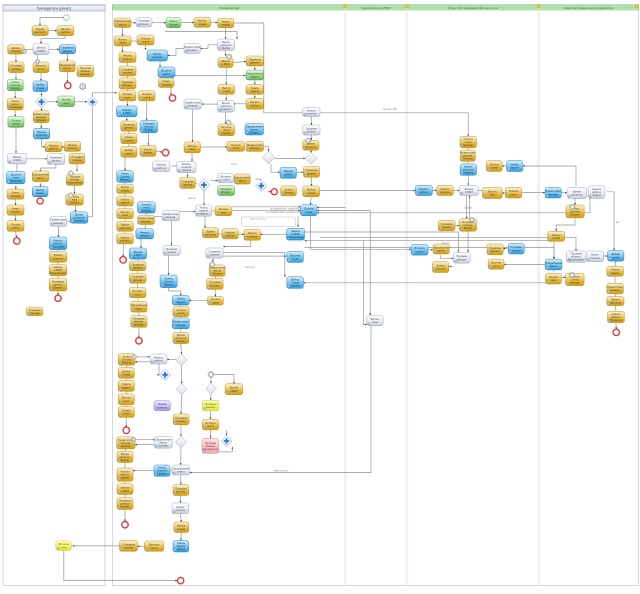 The width and height of the screenshot is (640, 594). What do you see at coordinates (618, 222) in the screenshot?
I see `svg-text: Да` at bounding box center [618, 222].